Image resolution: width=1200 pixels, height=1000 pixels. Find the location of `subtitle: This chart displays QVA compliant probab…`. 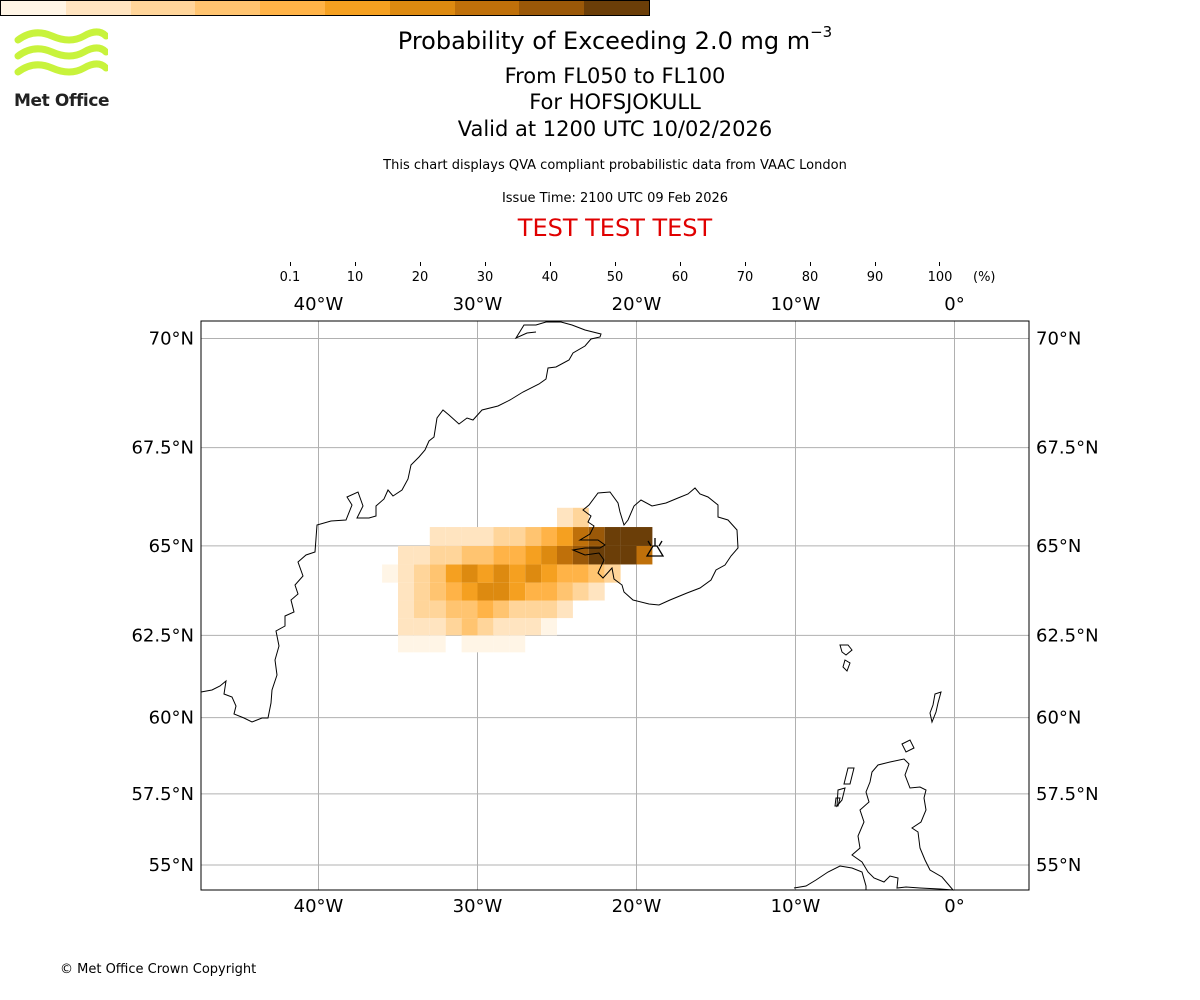

subtitle: This chart displays QVA compliant probab… is located at coordinates (615, 165).